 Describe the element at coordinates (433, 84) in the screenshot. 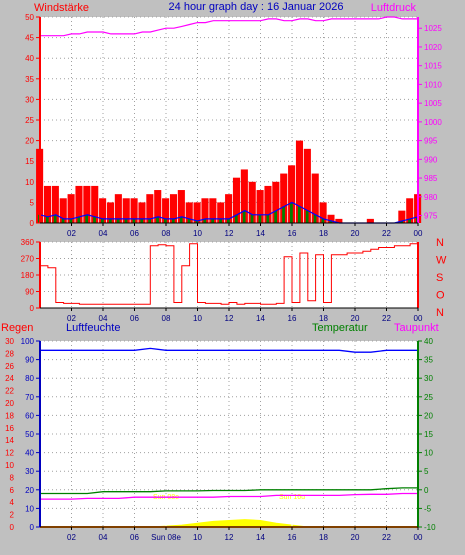

I see `pressure-tick-label: 1010` at that location.